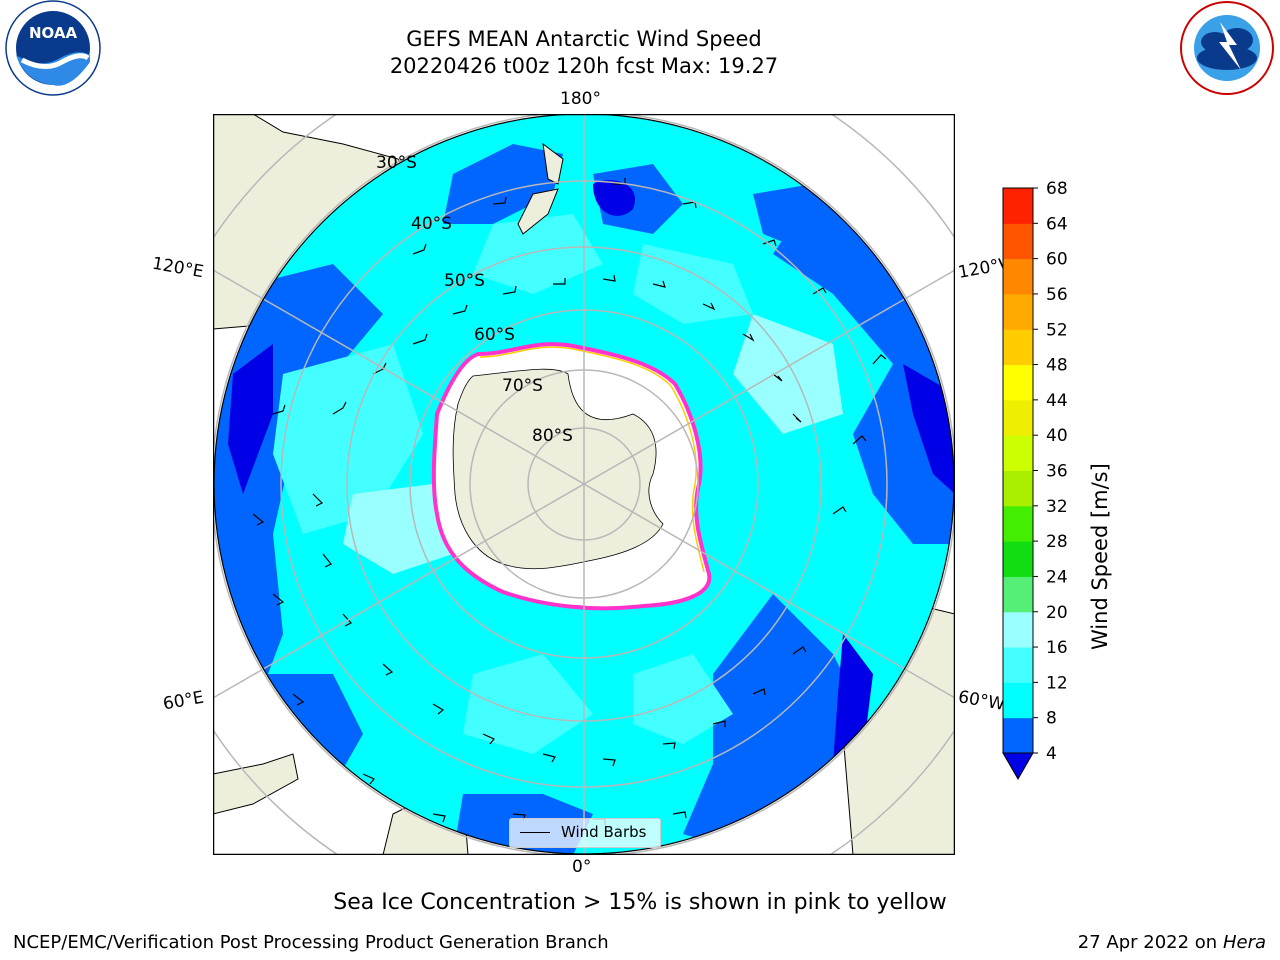 The width and height of the screenshot is (1280, 960). Describe the element at coordinates (1057, 577) in the screenshot. I see `colorbar-tick-label: 24` at that location.